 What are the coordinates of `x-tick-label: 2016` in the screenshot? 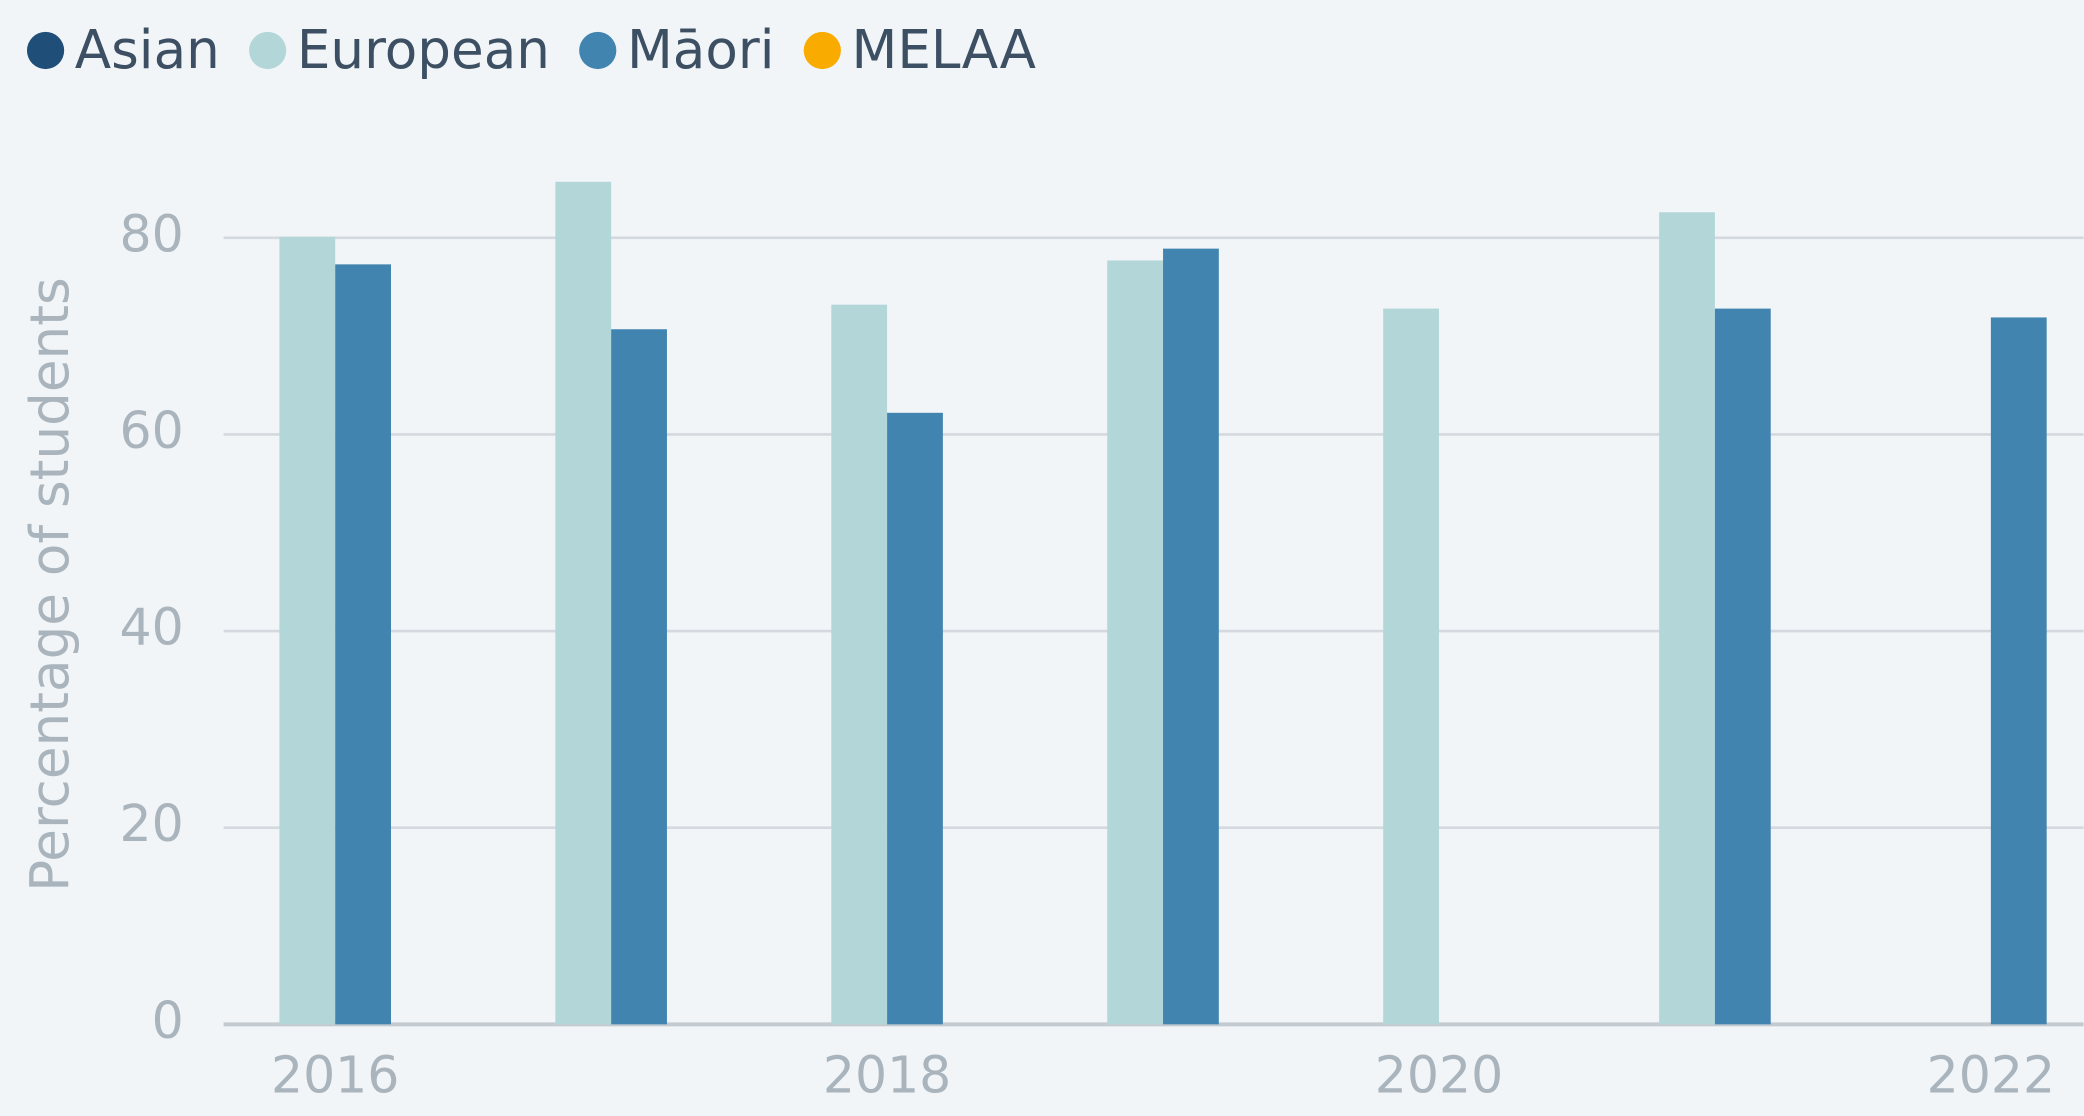 It's located at (335, 1074).